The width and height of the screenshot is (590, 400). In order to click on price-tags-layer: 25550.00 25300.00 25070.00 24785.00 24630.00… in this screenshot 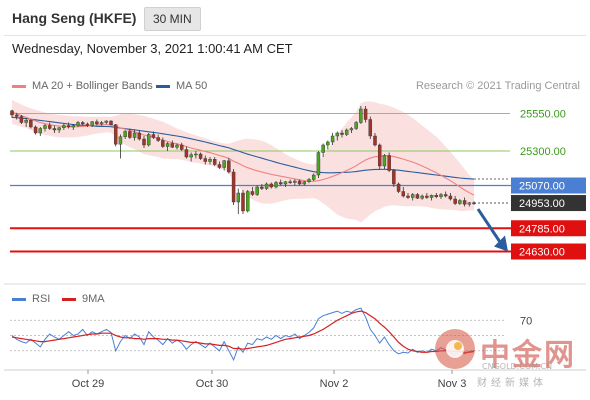, I will do `click(531, 184)`.